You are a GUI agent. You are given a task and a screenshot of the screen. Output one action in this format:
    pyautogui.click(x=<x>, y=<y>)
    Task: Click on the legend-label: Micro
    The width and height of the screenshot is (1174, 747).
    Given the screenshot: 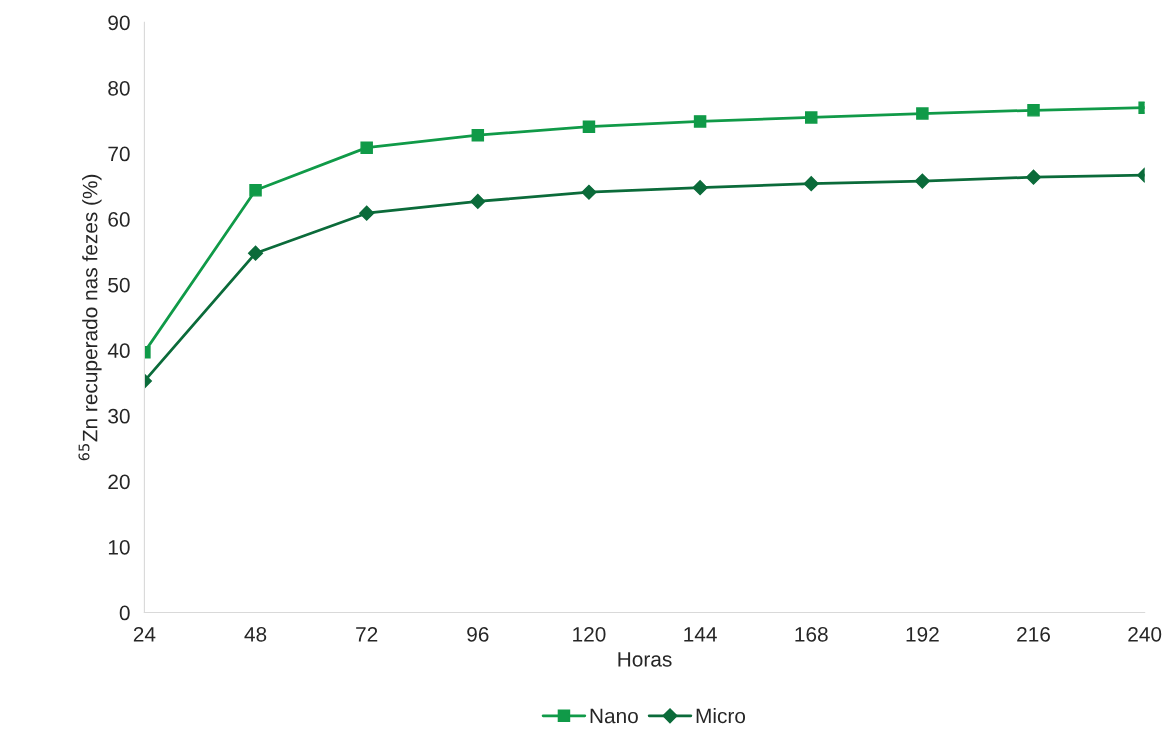 What is the action you would take?
    pyautogui.click(x=721, y=716)
    